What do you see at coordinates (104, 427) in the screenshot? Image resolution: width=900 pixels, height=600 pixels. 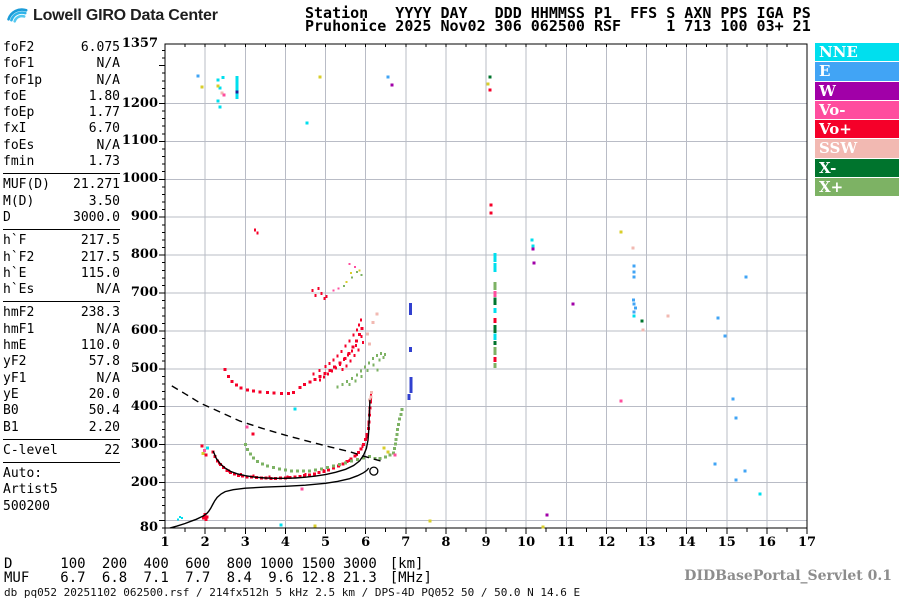 I see `param-value: 2.20` at bounding box center [104, 427].